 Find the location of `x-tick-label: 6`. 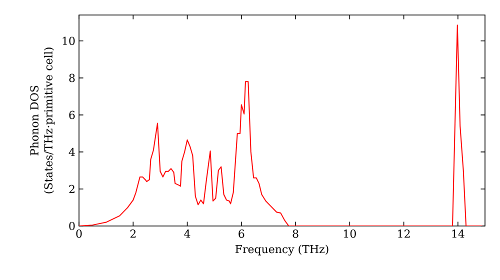

x-tick-label: 6 is located at coordinates (241, 234).